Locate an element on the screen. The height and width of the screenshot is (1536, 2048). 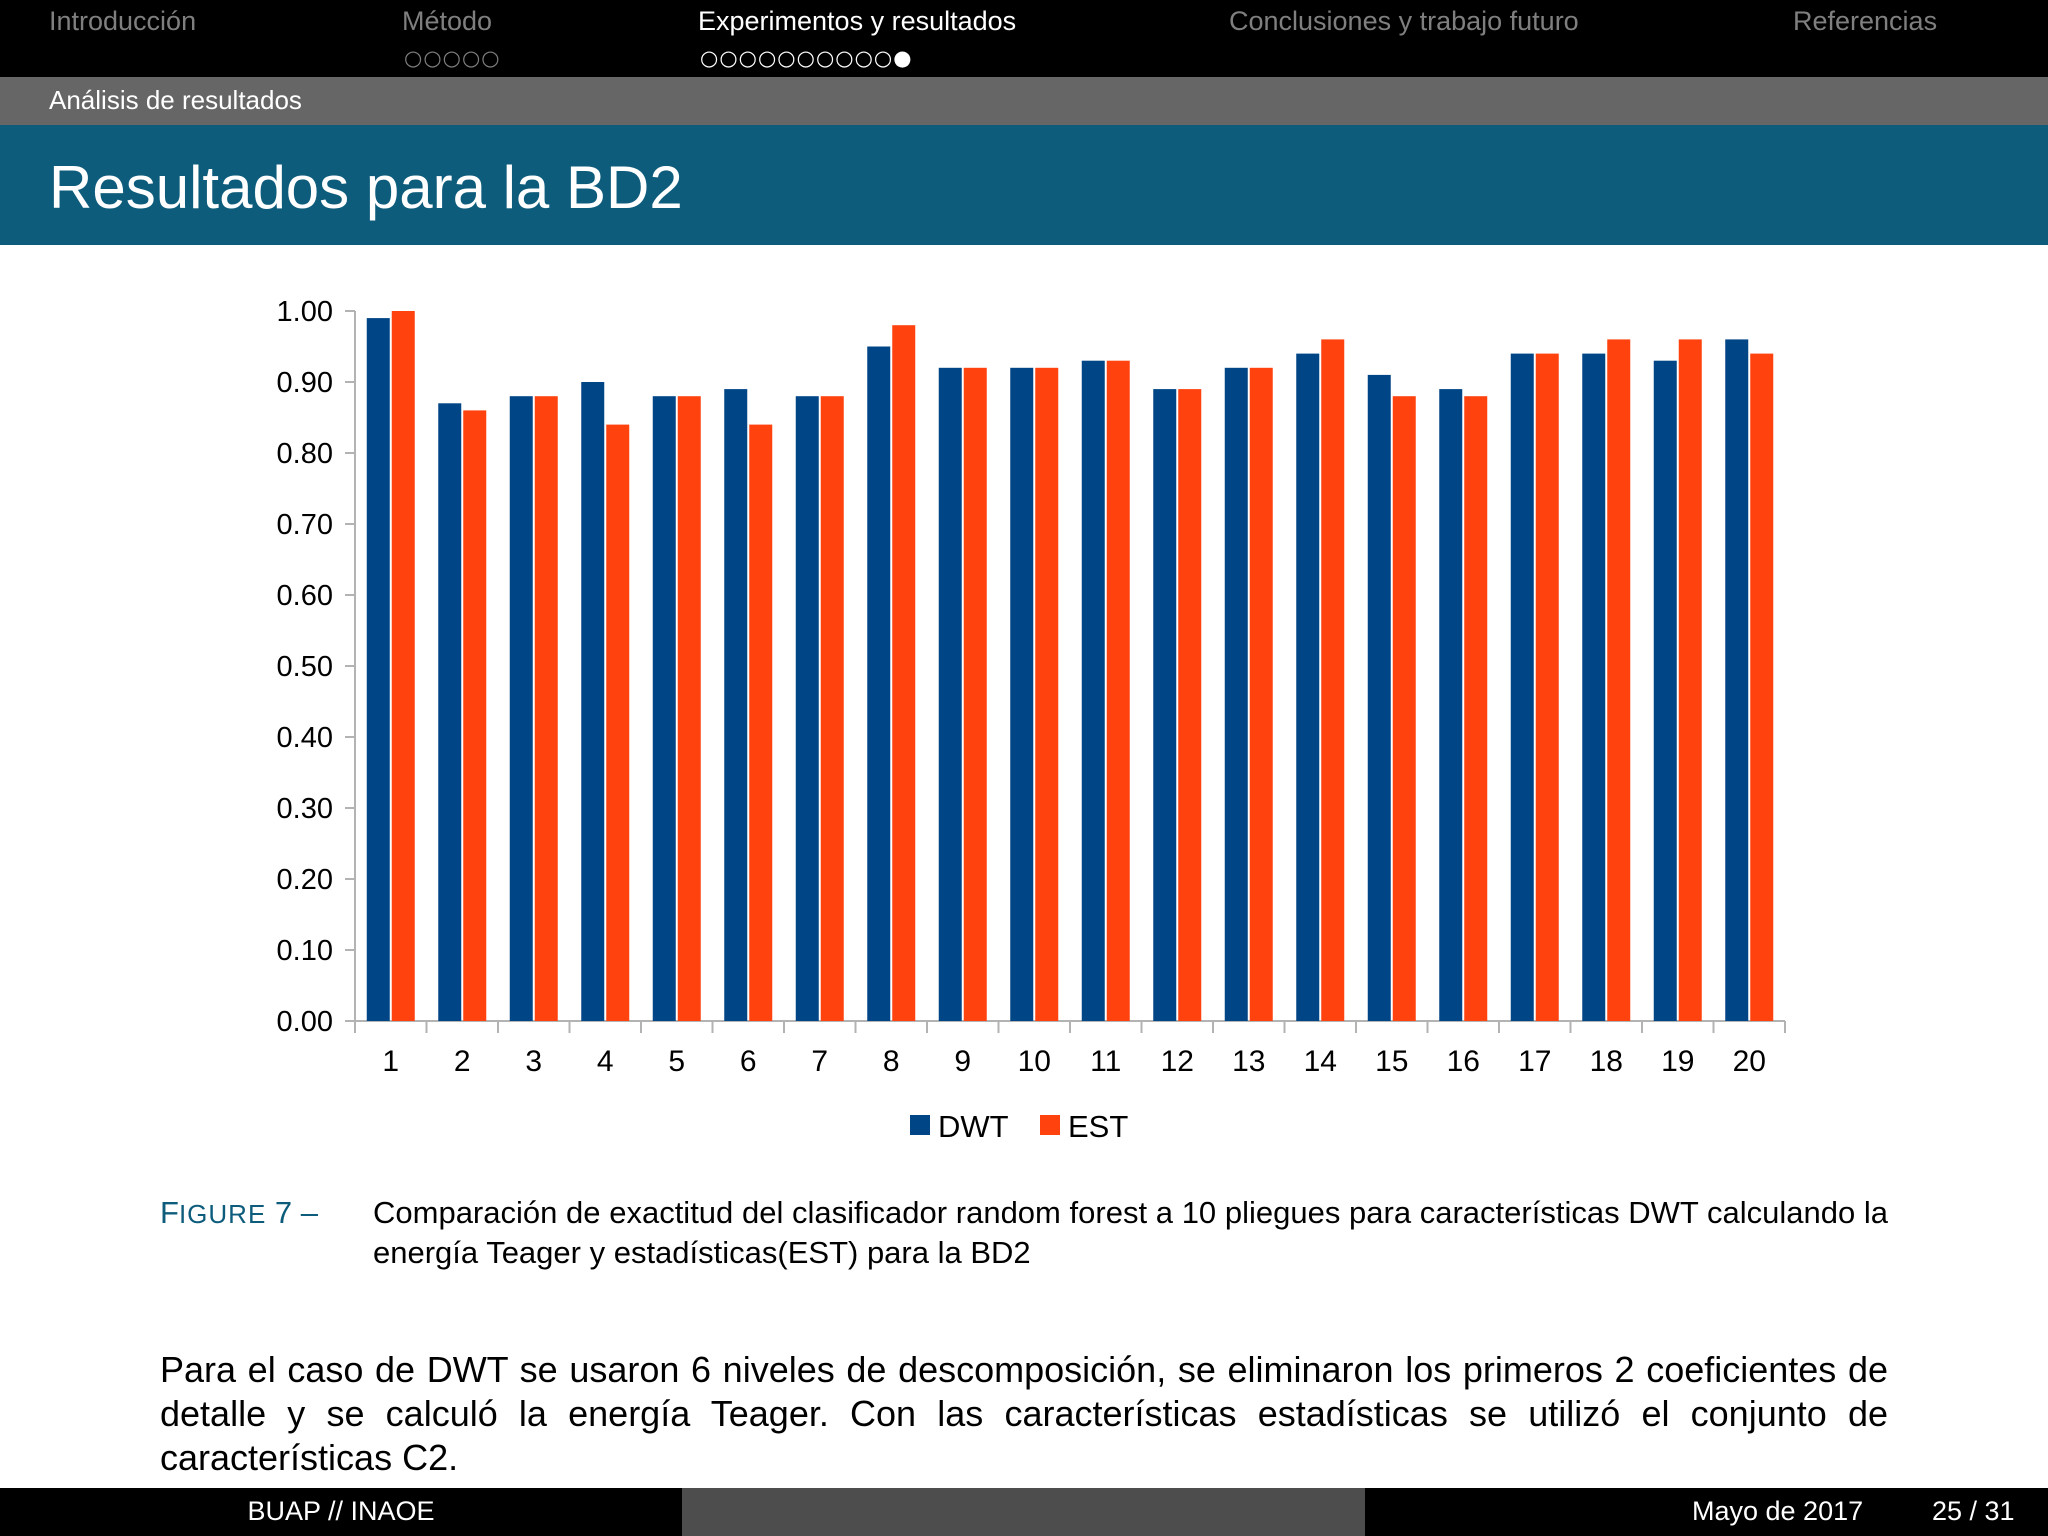
x-tick-label-2: 2 is located at coordinates (462, 1061).